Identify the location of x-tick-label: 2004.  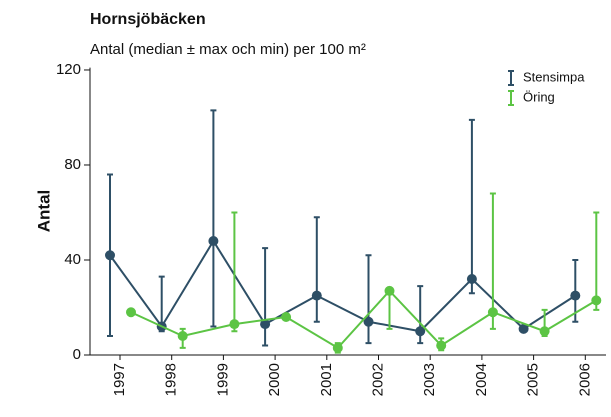
(481, 379).